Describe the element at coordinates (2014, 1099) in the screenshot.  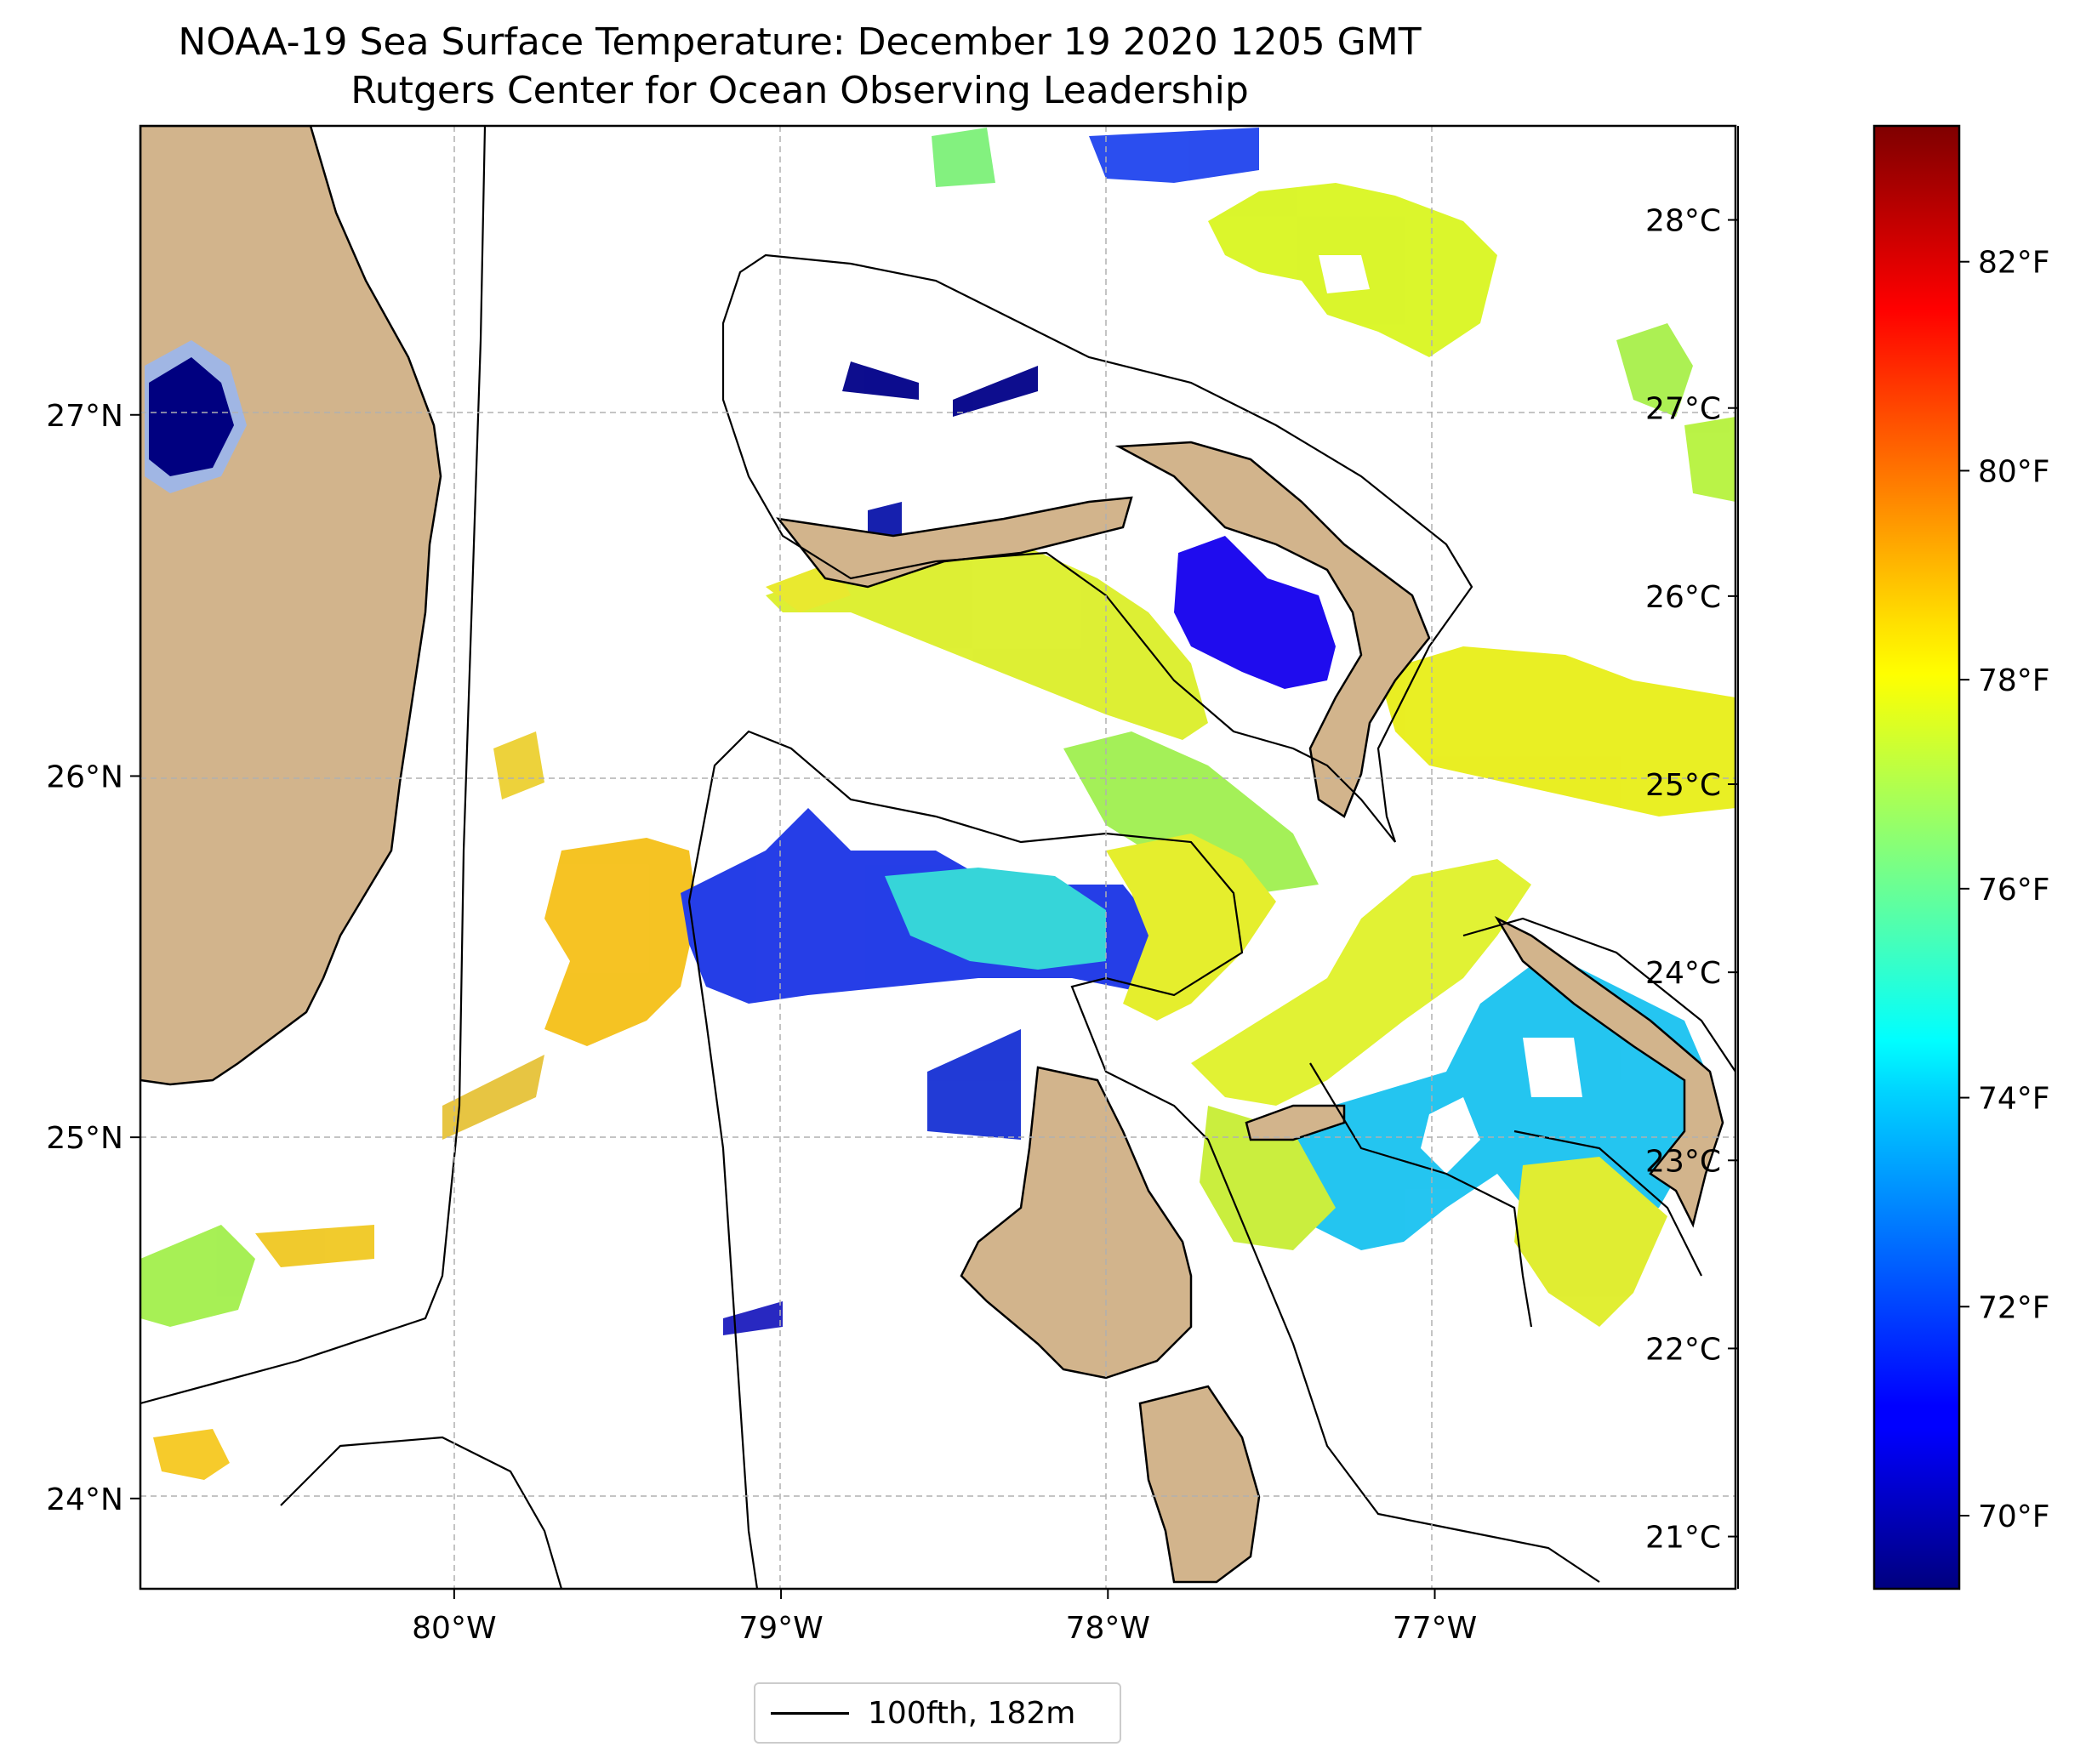
I see `colorbar-f-label: 74°F` at that location.